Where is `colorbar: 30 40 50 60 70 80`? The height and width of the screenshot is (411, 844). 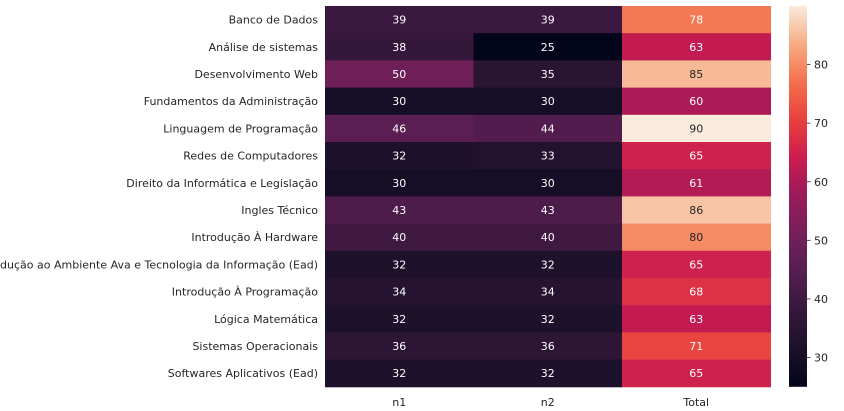
colorbar: 30 40 50 60 70 80 is located at coordinates (808, 196).